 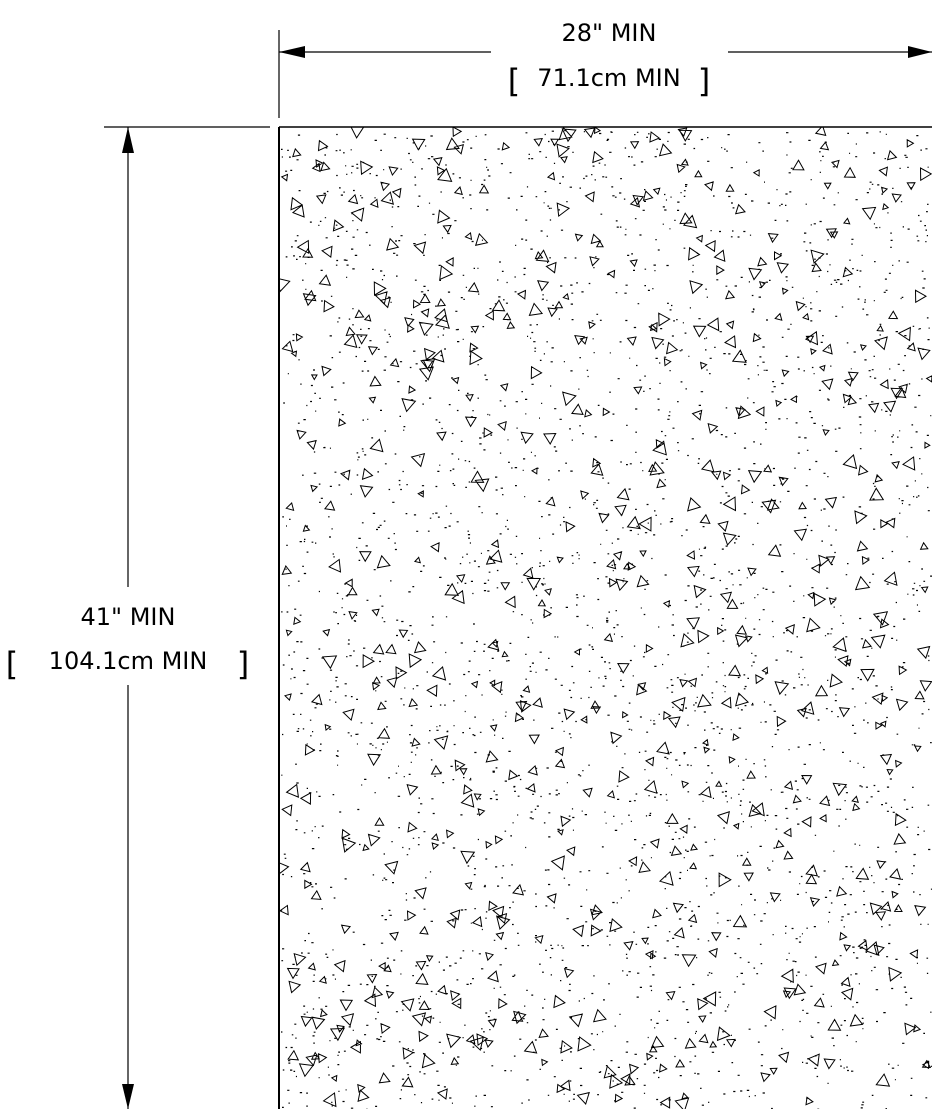 I want to click on width-metric-label: 71.1cm MIN, so click(x=608, y=78).